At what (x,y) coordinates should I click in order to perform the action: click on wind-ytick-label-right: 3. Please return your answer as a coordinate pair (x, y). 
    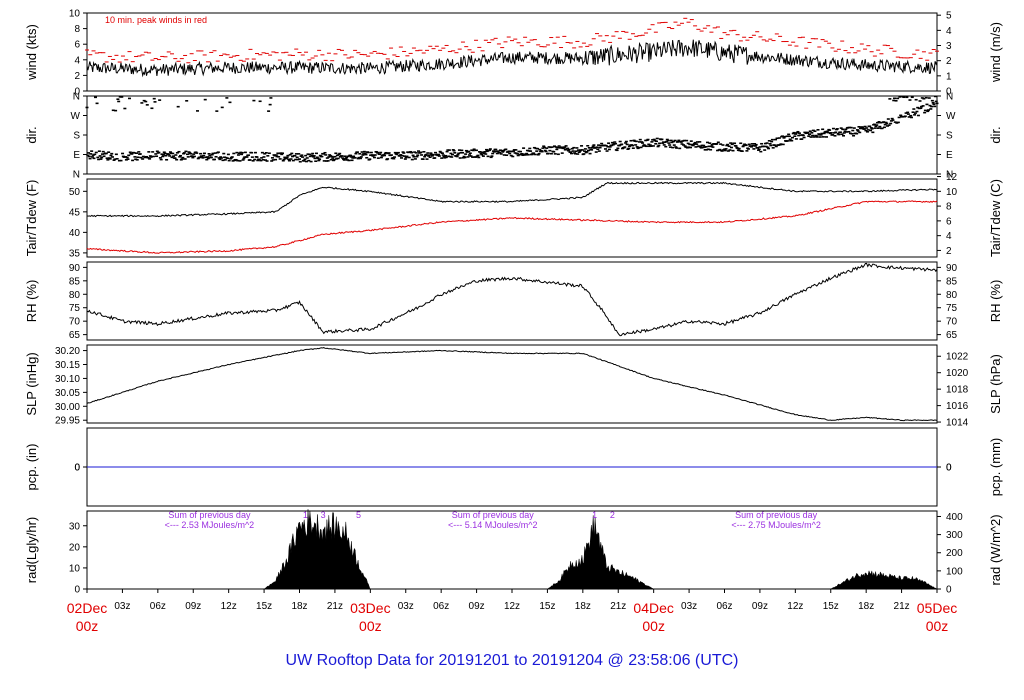
    Looking at the image, I should click on (949, 46).